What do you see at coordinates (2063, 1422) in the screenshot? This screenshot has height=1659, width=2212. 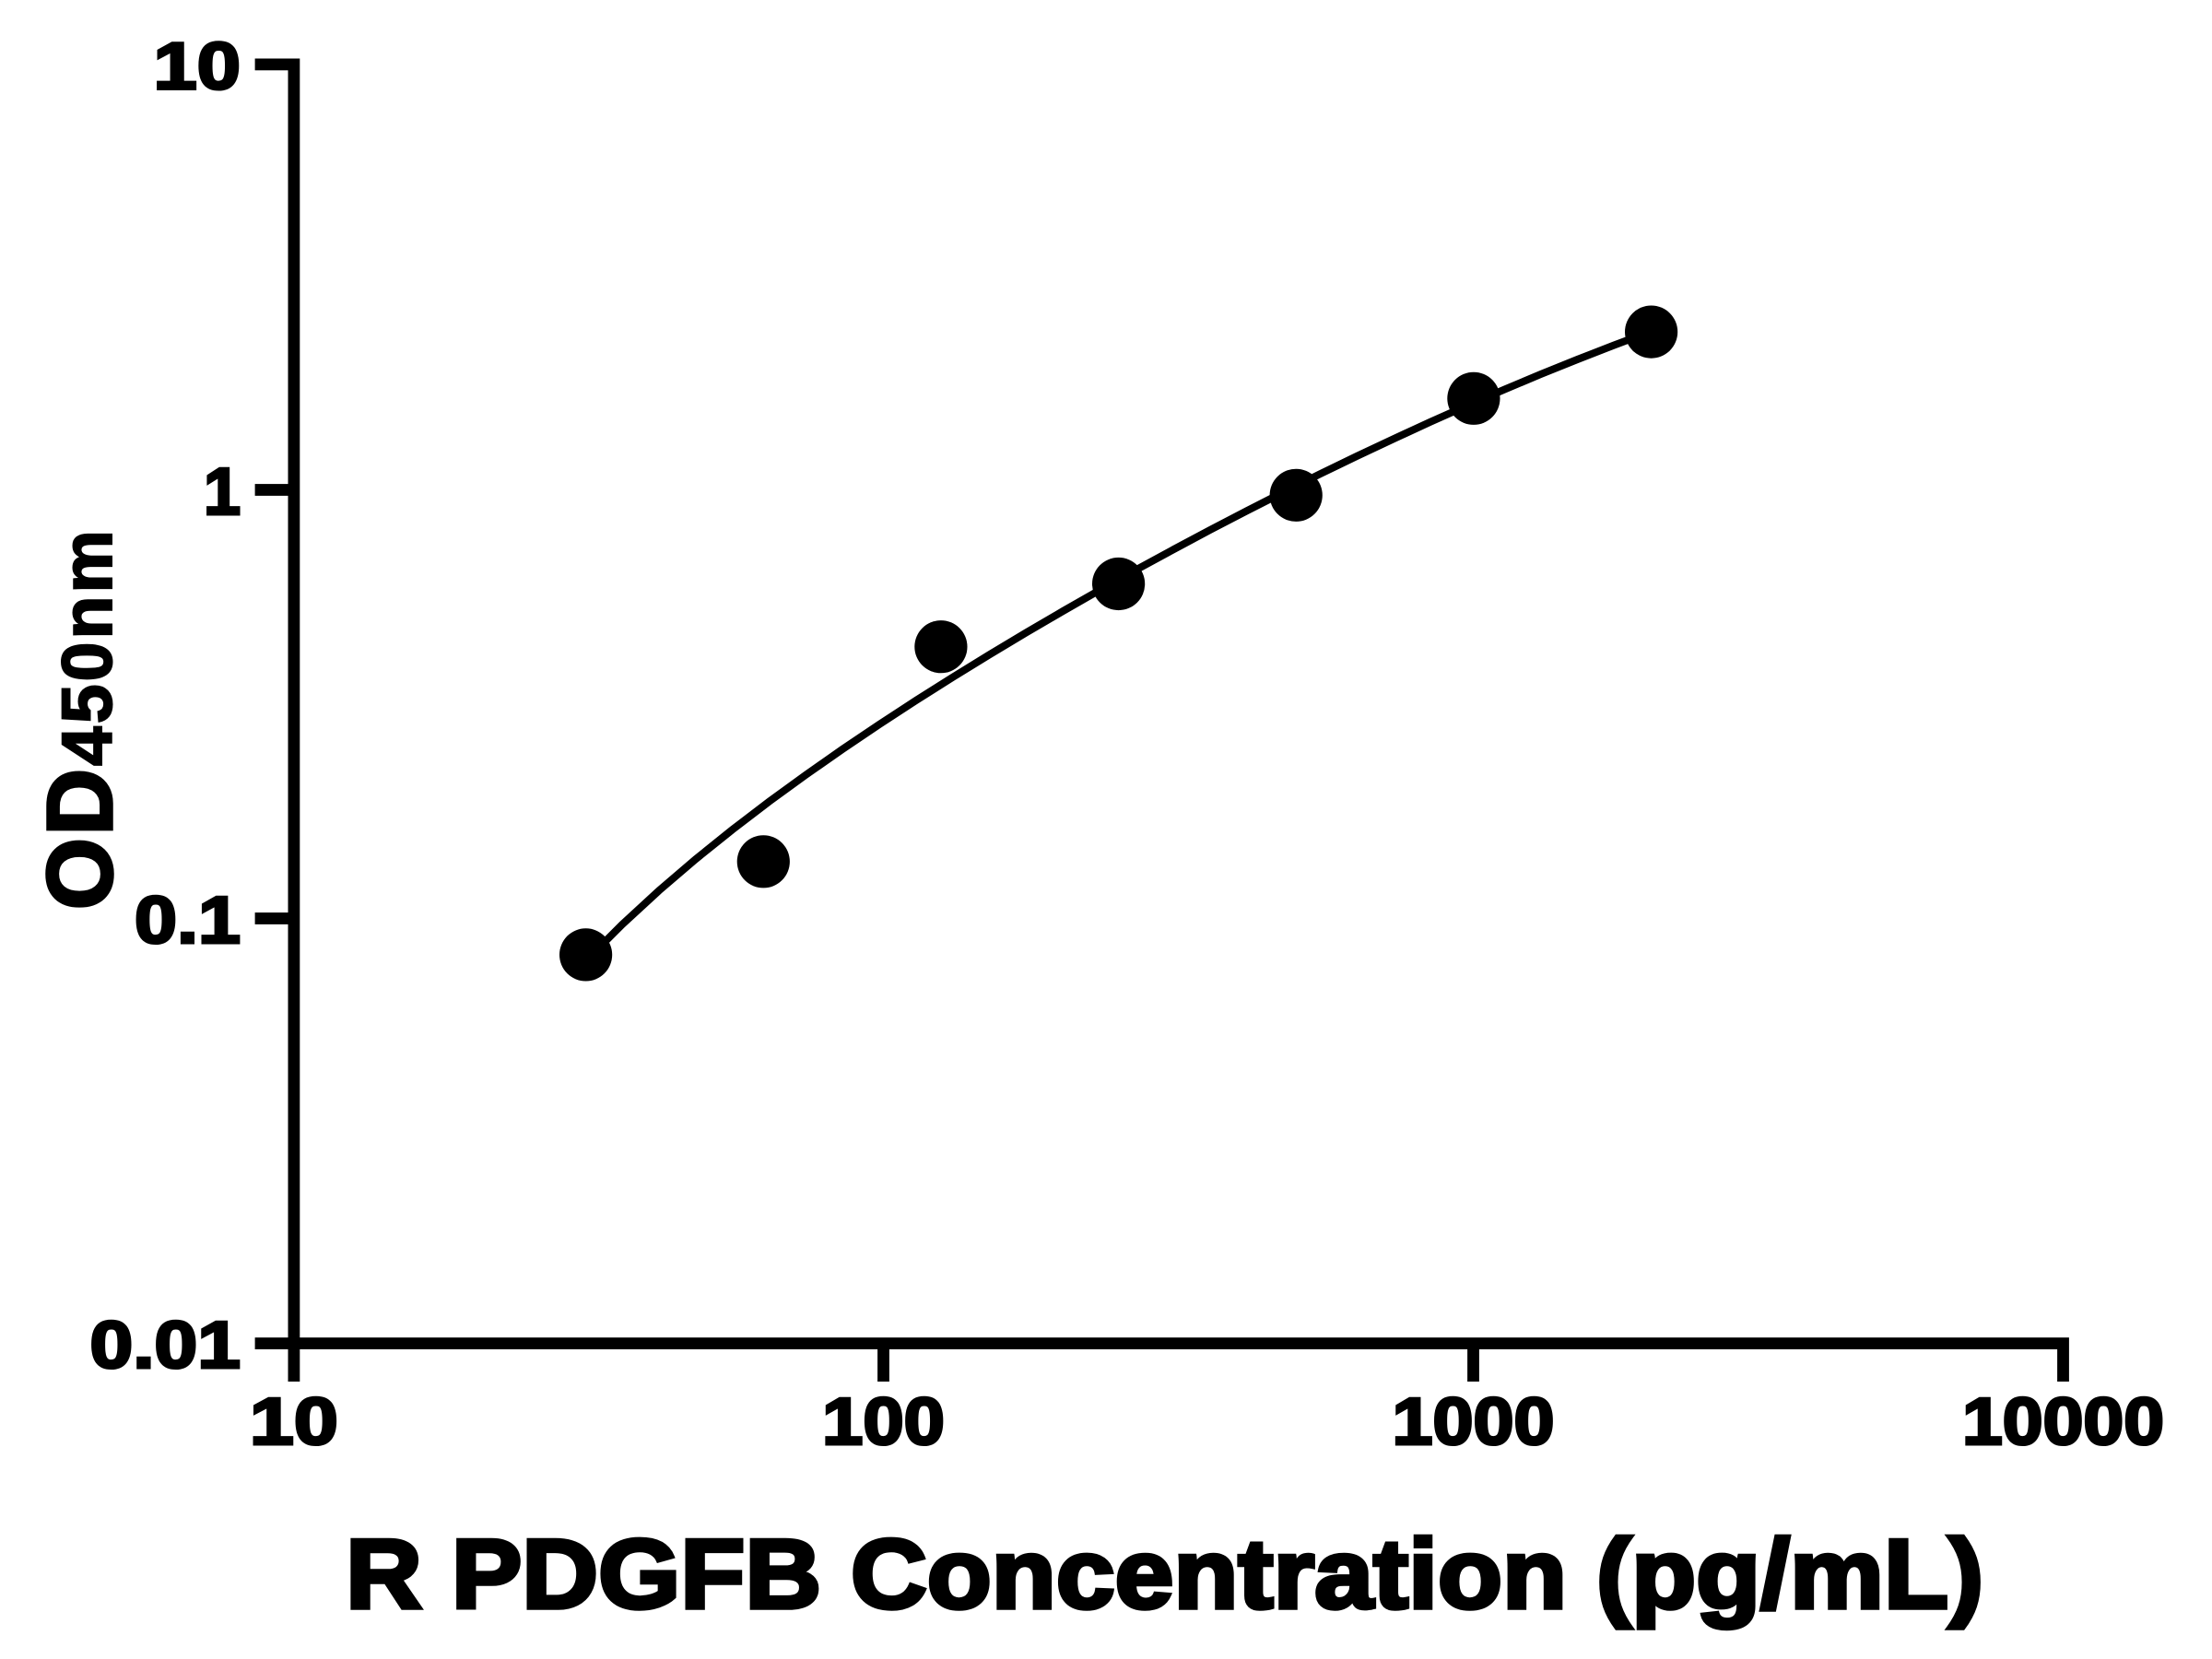 I see `svg-text: 10000` at bounding box center [2063, 1422].